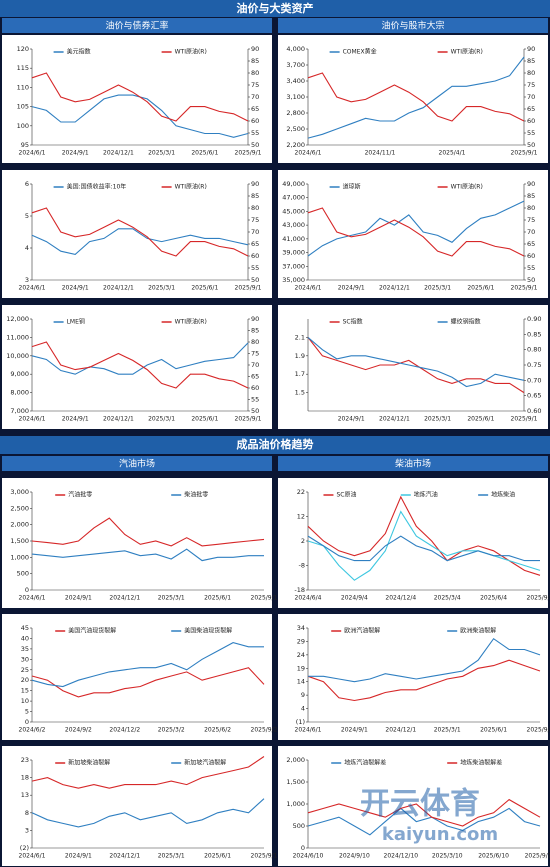 This screenshot has height=867, width=550. I want to click on y2-tick-label: 85, so click(255, 196).